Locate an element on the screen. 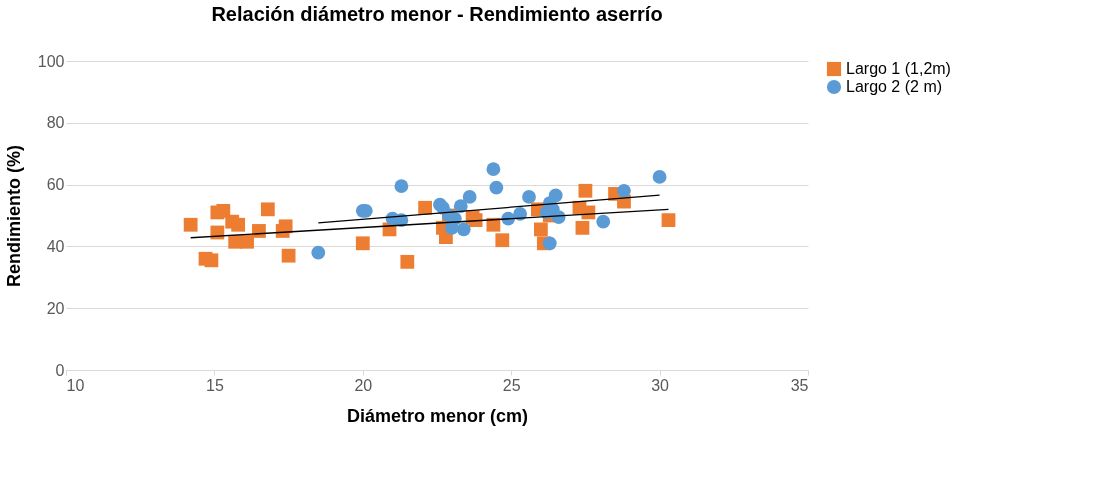 Image resolution: width=1093 pixels, height=502 pixels. x-axis-title: Diámetro menor (cm) is located at coordinates (437, 415).